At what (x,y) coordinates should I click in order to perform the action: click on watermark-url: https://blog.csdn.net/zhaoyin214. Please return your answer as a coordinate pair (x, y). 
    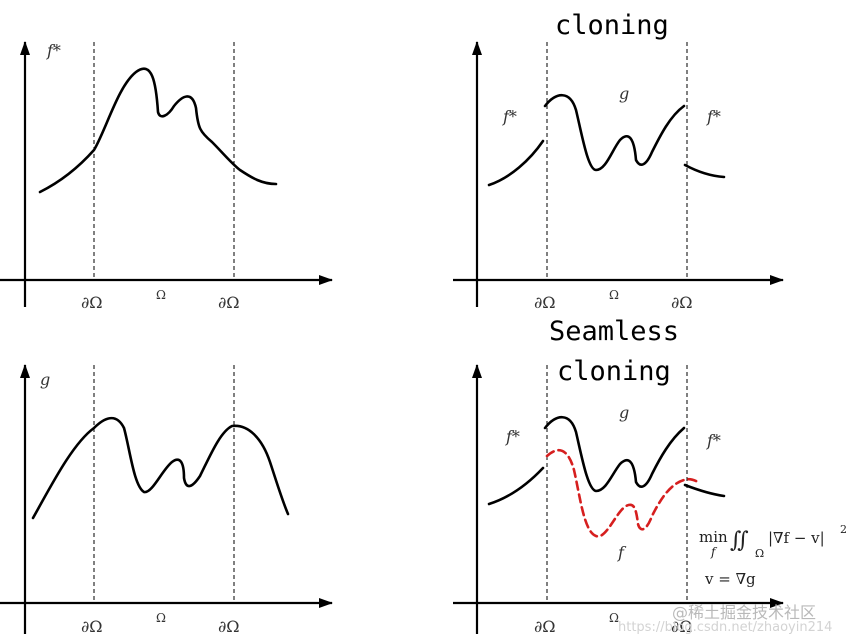
    Looking at the image, I should click on (725, 627).